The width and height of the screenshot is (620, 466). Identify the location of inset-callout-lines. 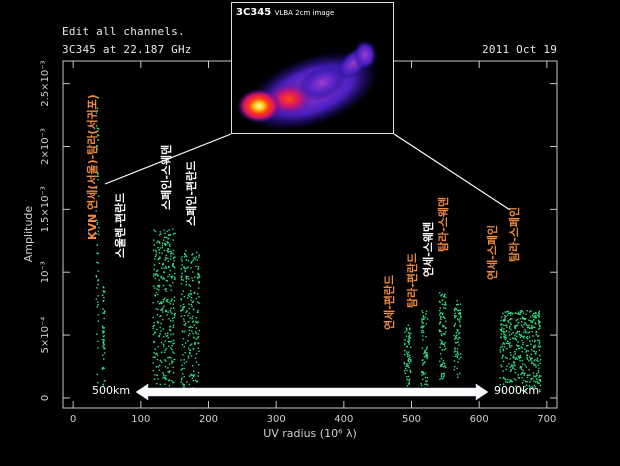
(307, 172).